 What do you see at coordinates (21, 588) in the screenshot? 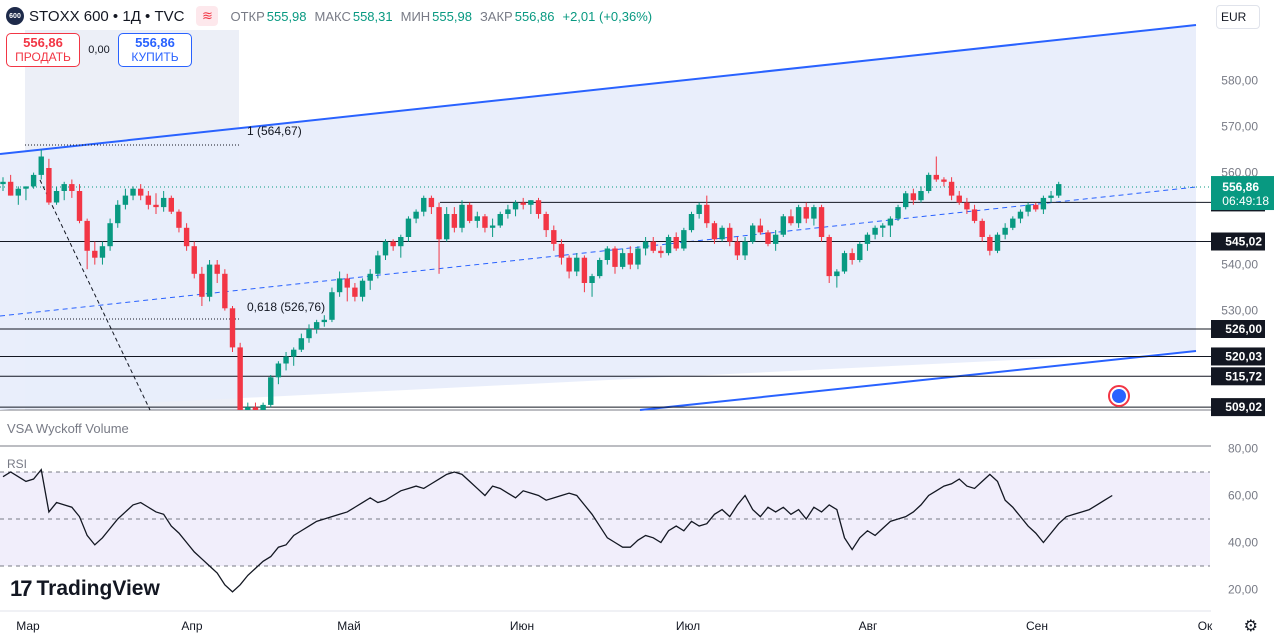
I see `tradingview-mark-icon: 17` at bounding box center [21, 588].